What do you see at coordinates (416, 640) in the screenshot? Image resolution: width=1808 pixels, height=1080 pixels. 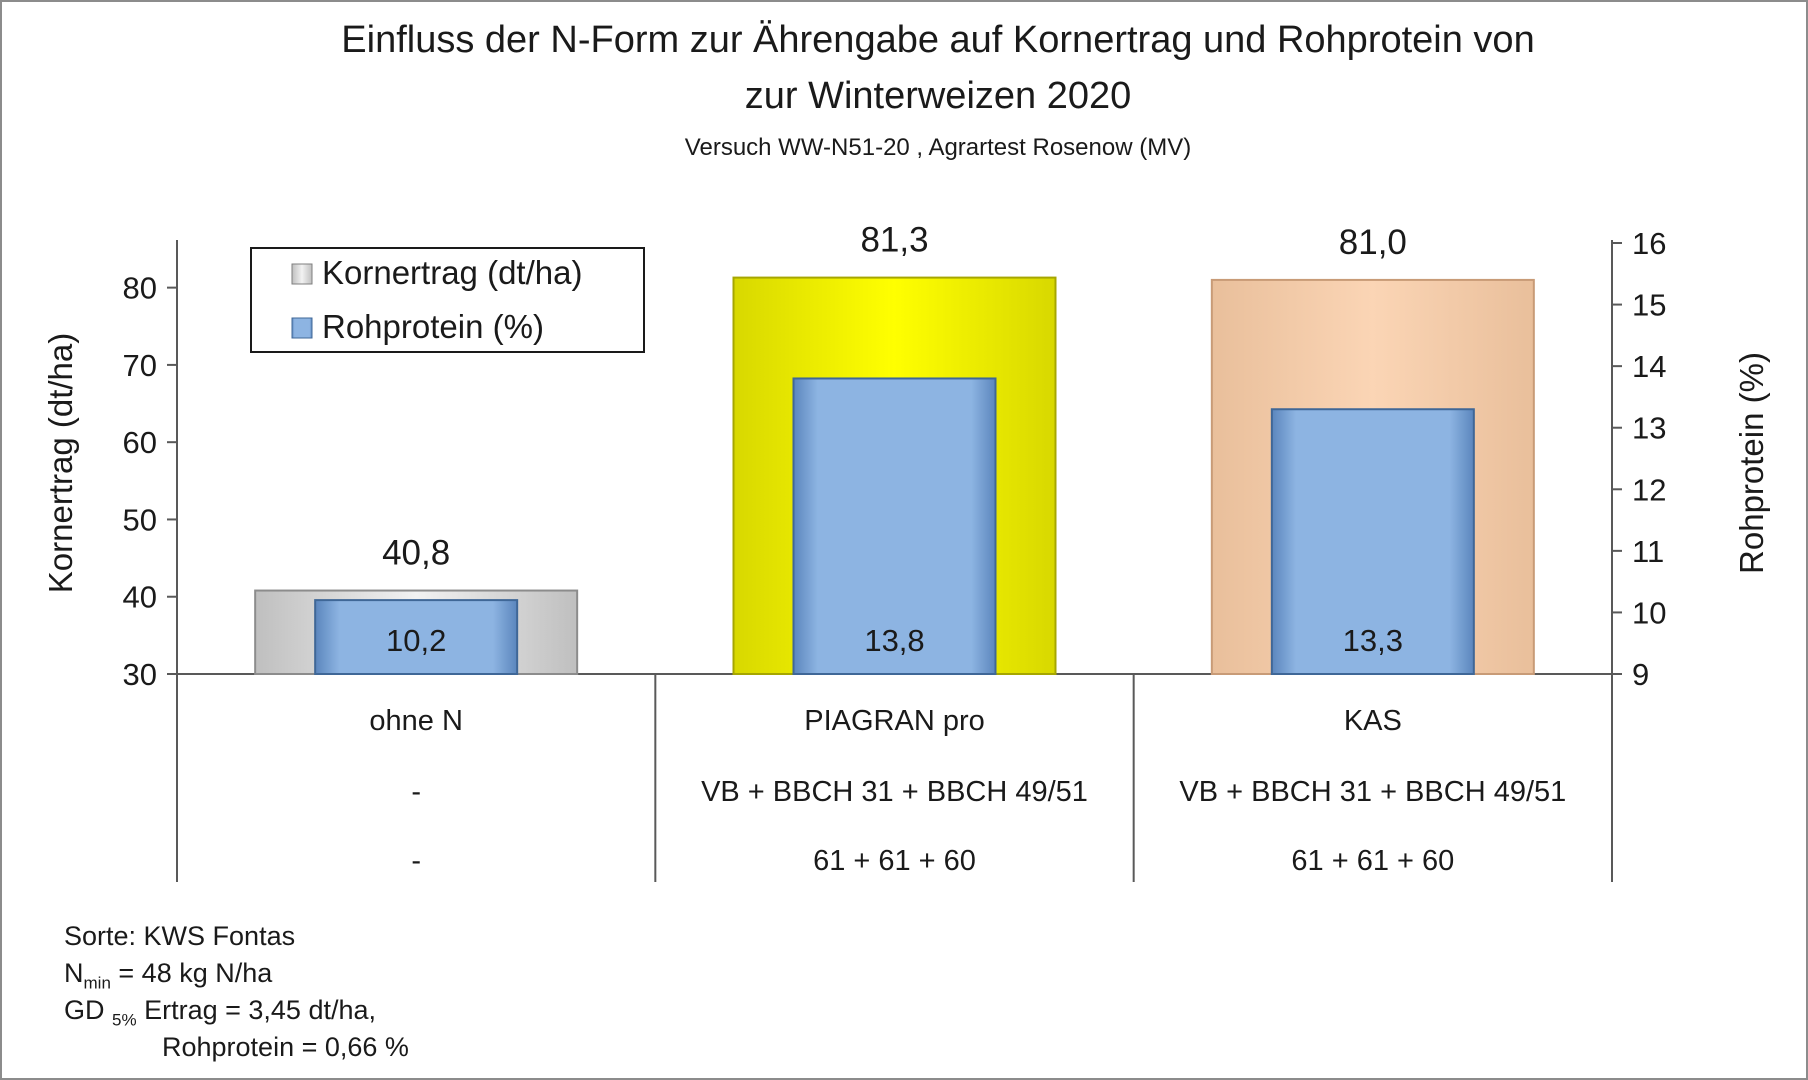 I see `data-label-rohprotein: 10,2` at bounding box center [416, 640].